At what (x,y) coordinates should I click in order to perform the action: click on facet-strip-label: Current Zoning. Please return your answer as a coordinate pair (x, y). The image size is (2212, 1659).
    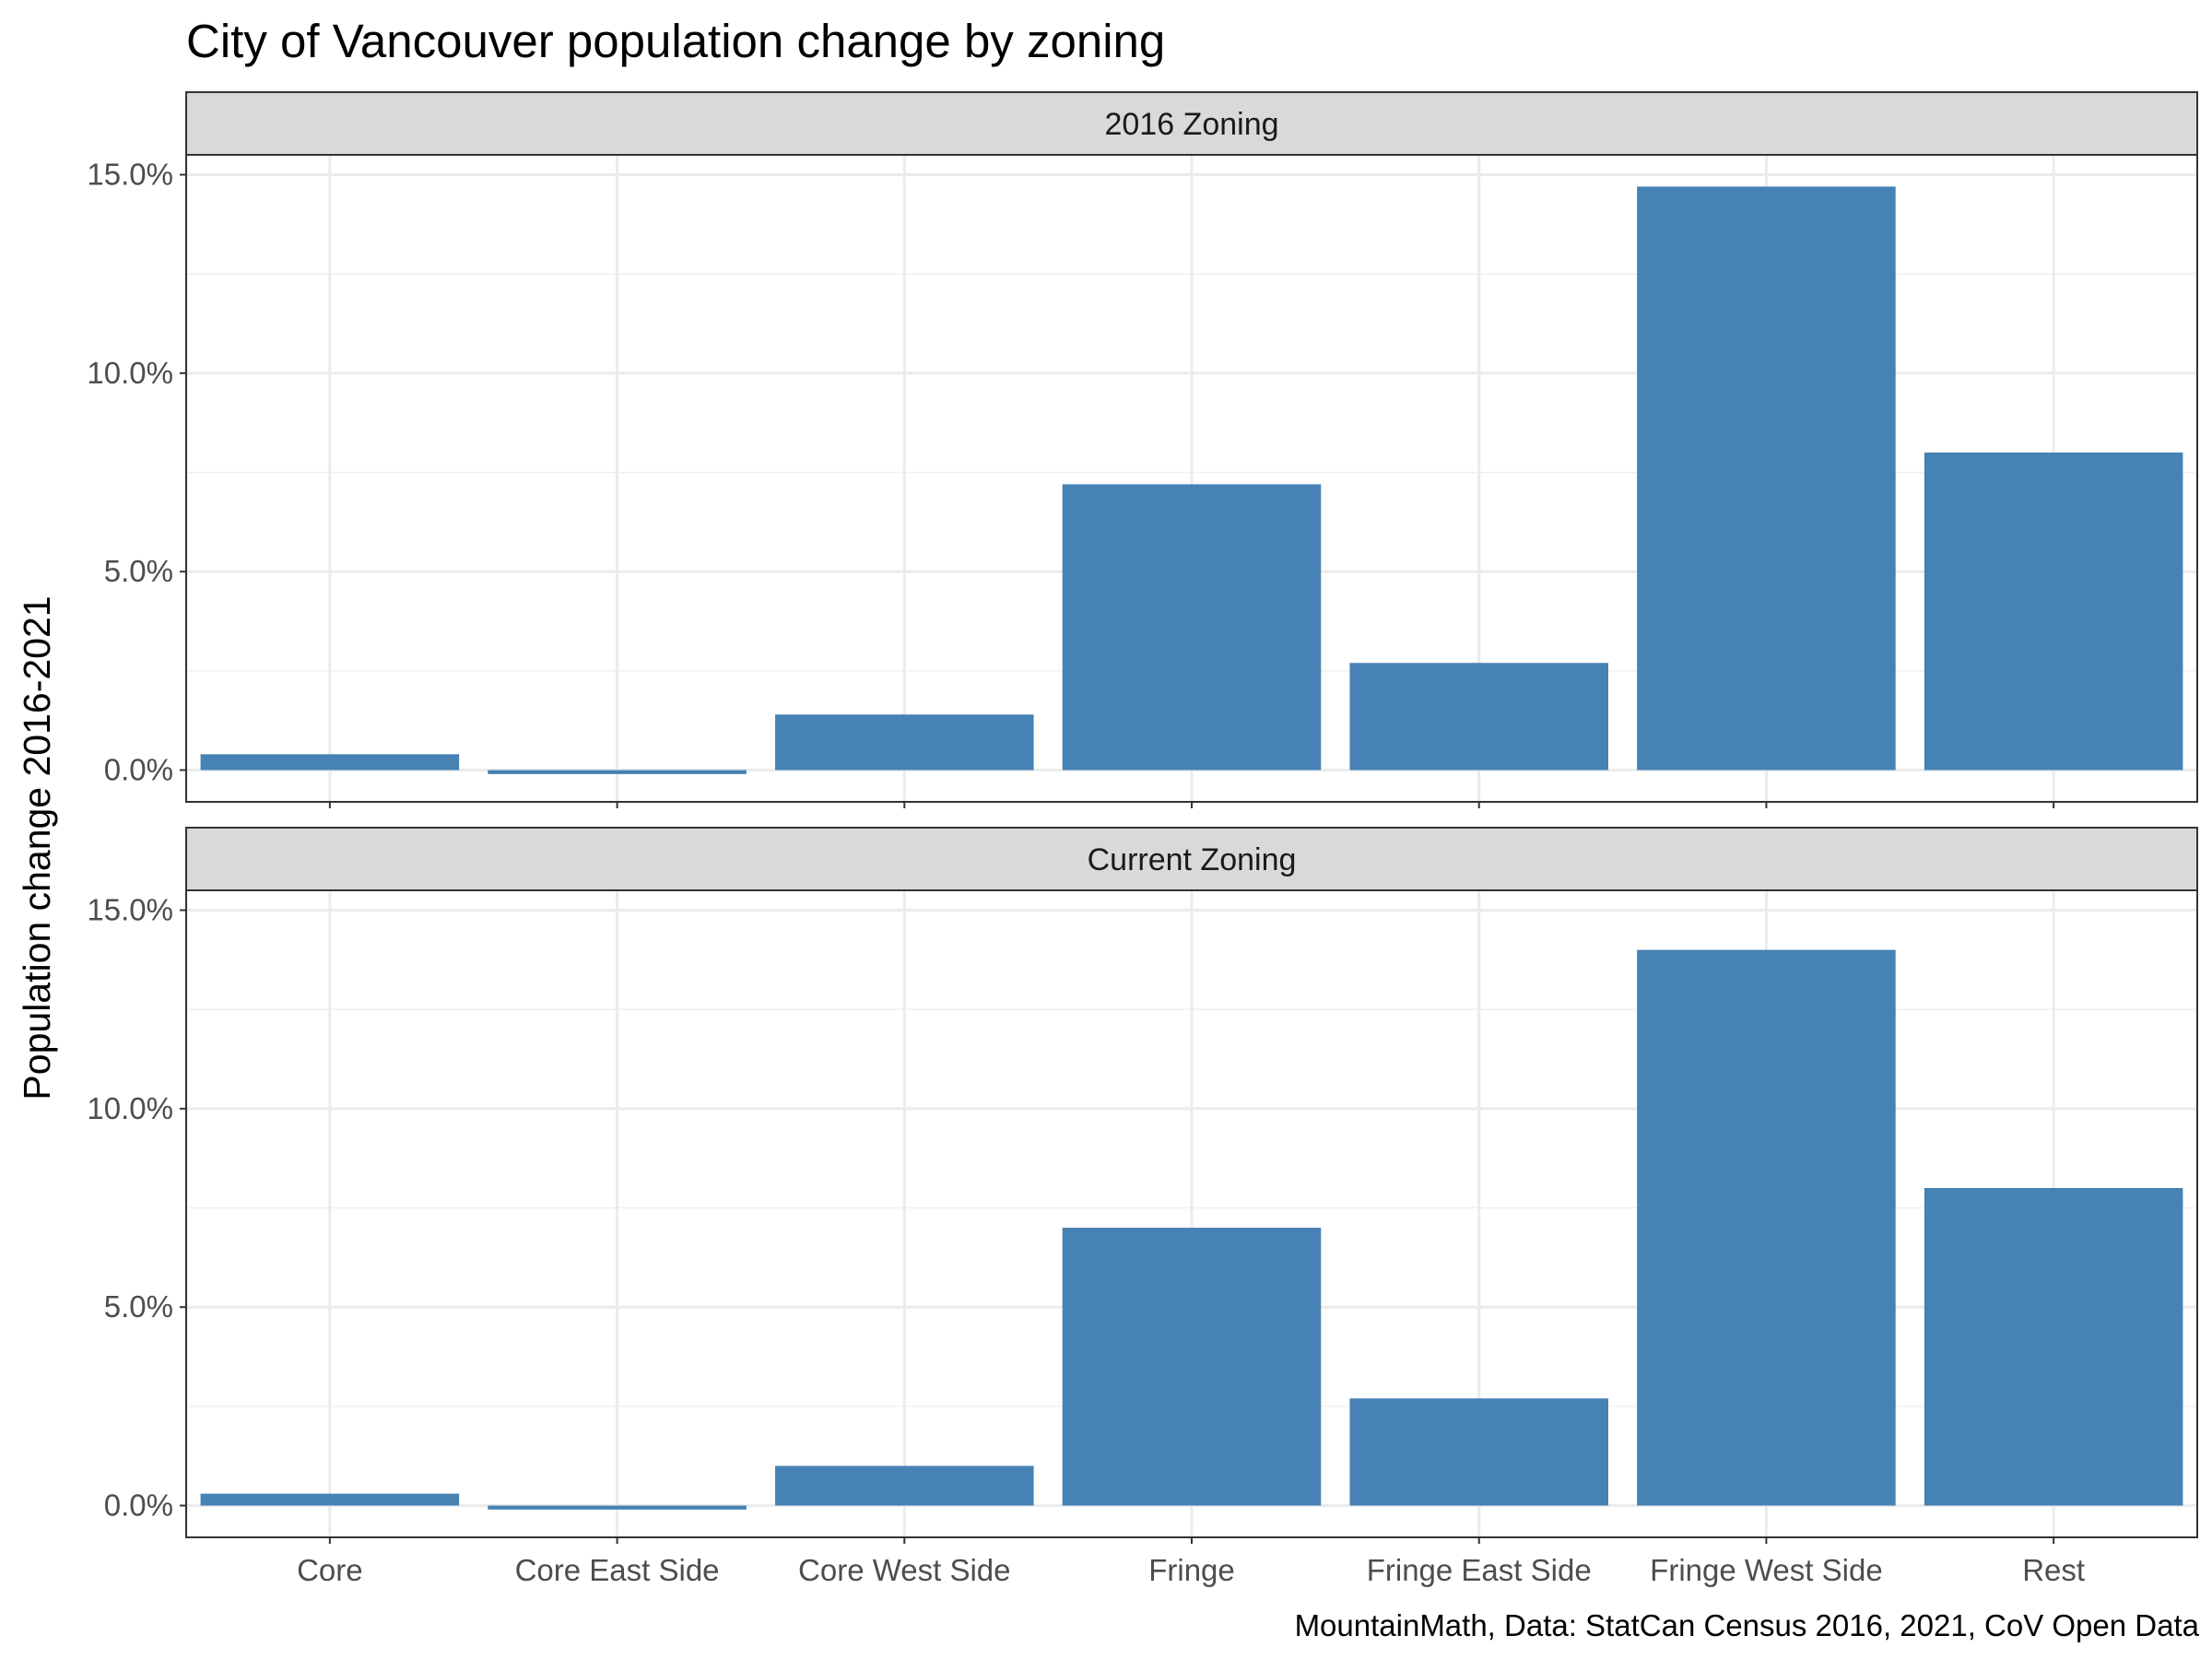
    Looking at the image, I should click on (1192, 859).